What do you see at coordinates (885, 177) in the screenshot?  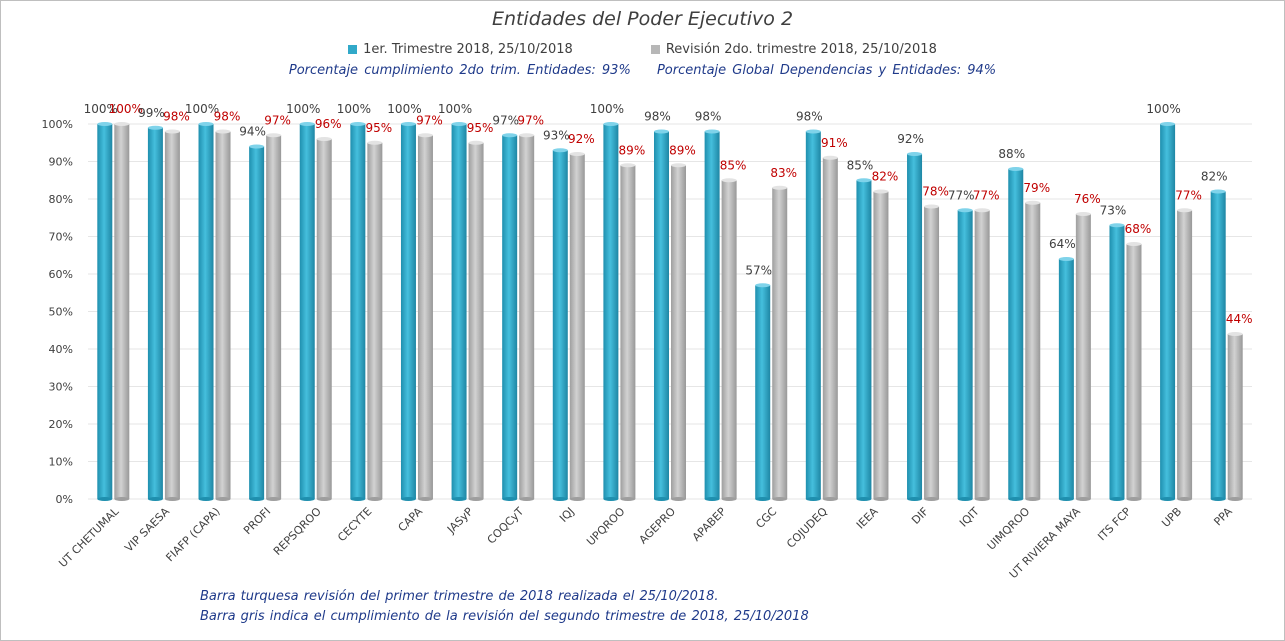 I see `data-label: 82%` at bounding box center [885, 177].